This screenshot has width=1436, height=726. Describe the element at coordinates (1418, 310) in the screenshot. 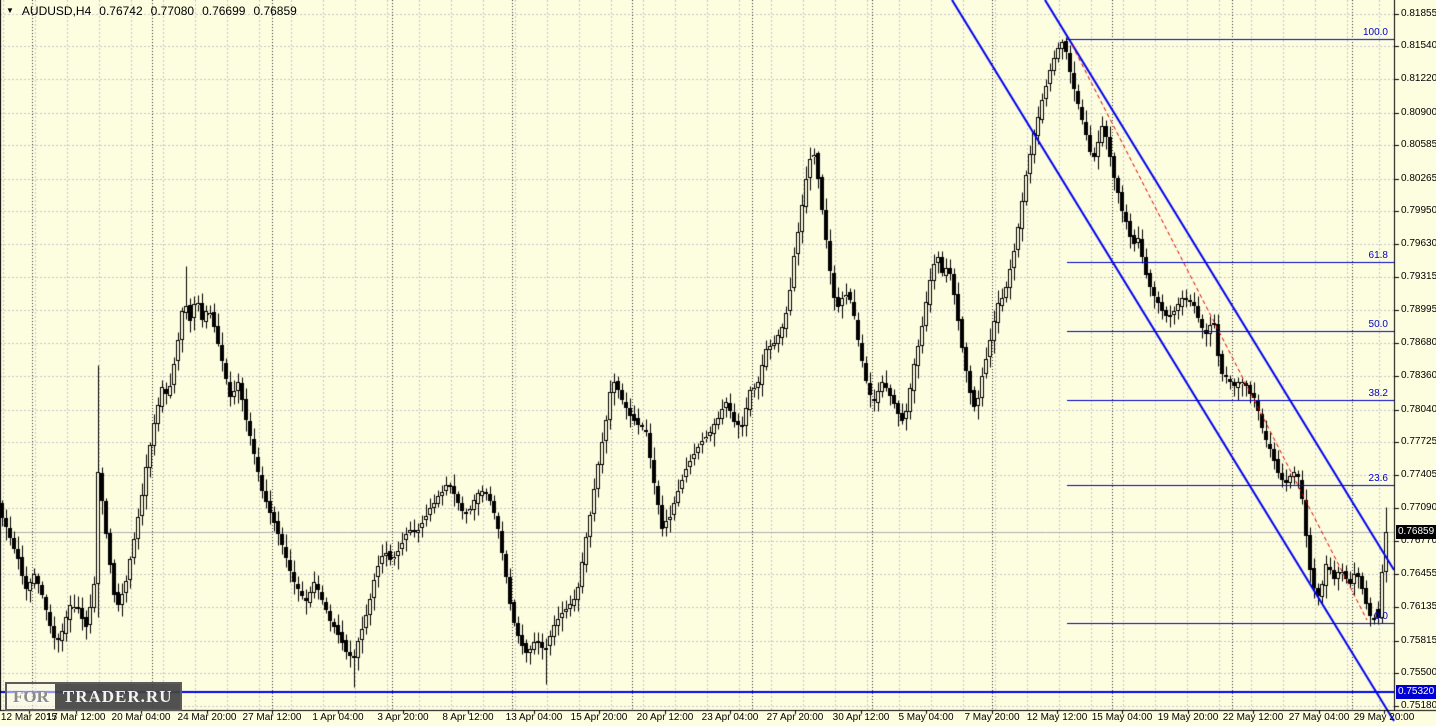

I see `price-tick-label: 0.78995` at that location.